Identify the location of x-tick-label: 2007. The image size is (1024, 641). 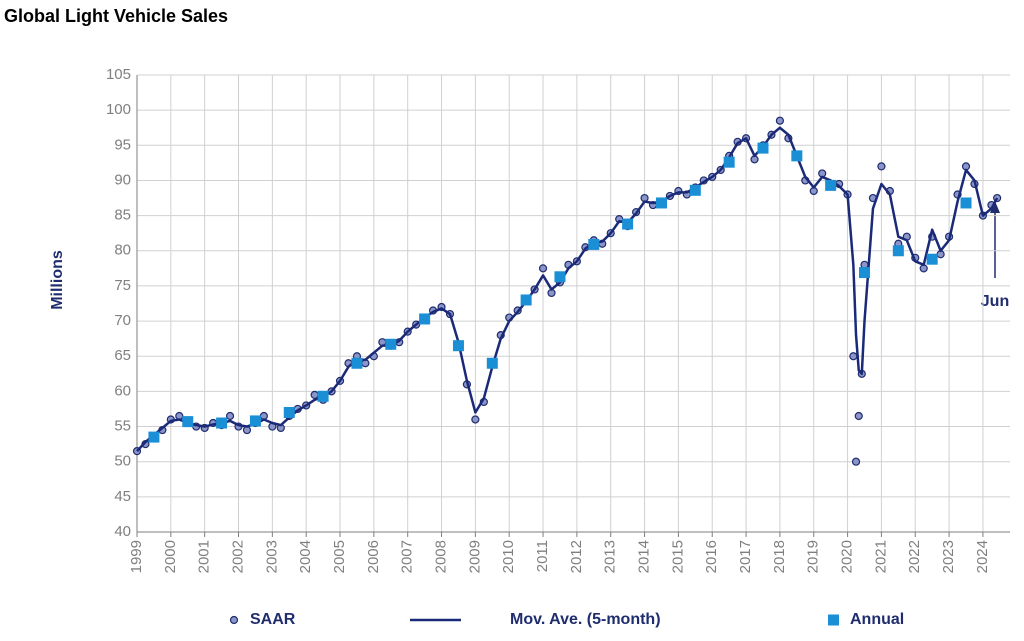
(407, 556).